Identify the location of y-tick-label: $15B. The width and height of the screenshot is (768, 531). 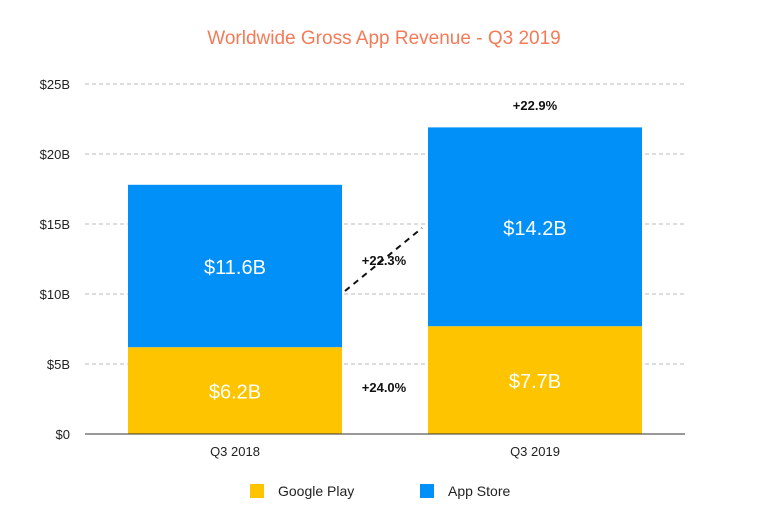
(55, 224).